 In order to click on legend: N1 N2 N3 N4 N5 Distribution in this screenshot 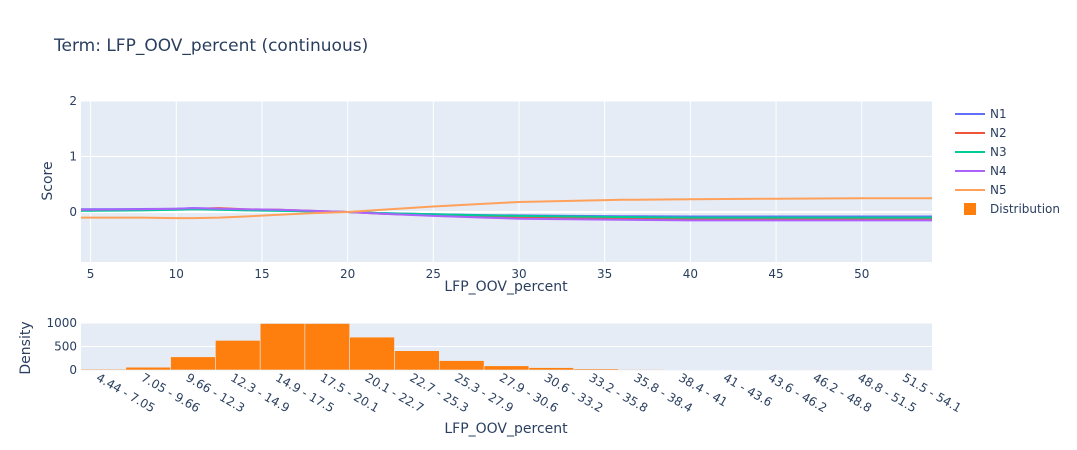, I will do `click(1007, 161)`.